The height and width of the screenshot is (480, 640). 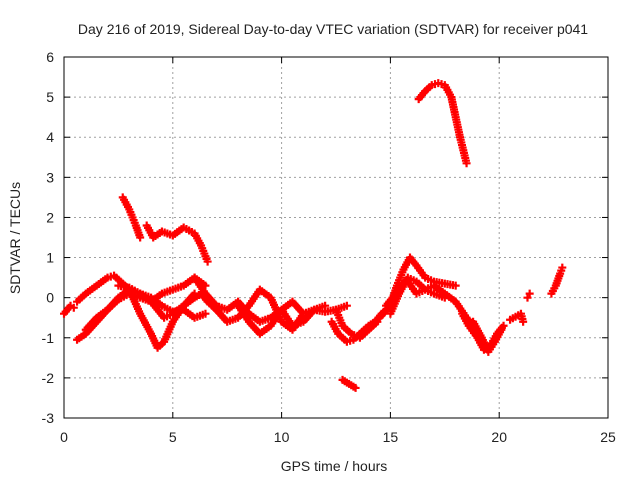 What do you see at coordinates (173, 437) in the screenshot?
I see `x-tick-label: 5` at bounding box center [173, 437].